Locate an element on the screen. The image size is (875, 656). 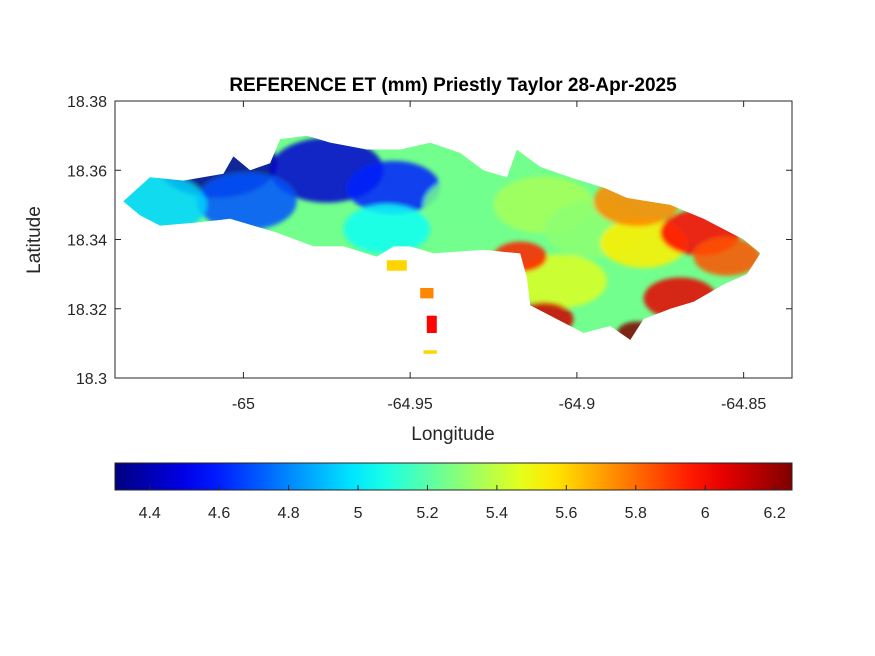
x-tick-label: -65 is located at coordinates (243, 404).